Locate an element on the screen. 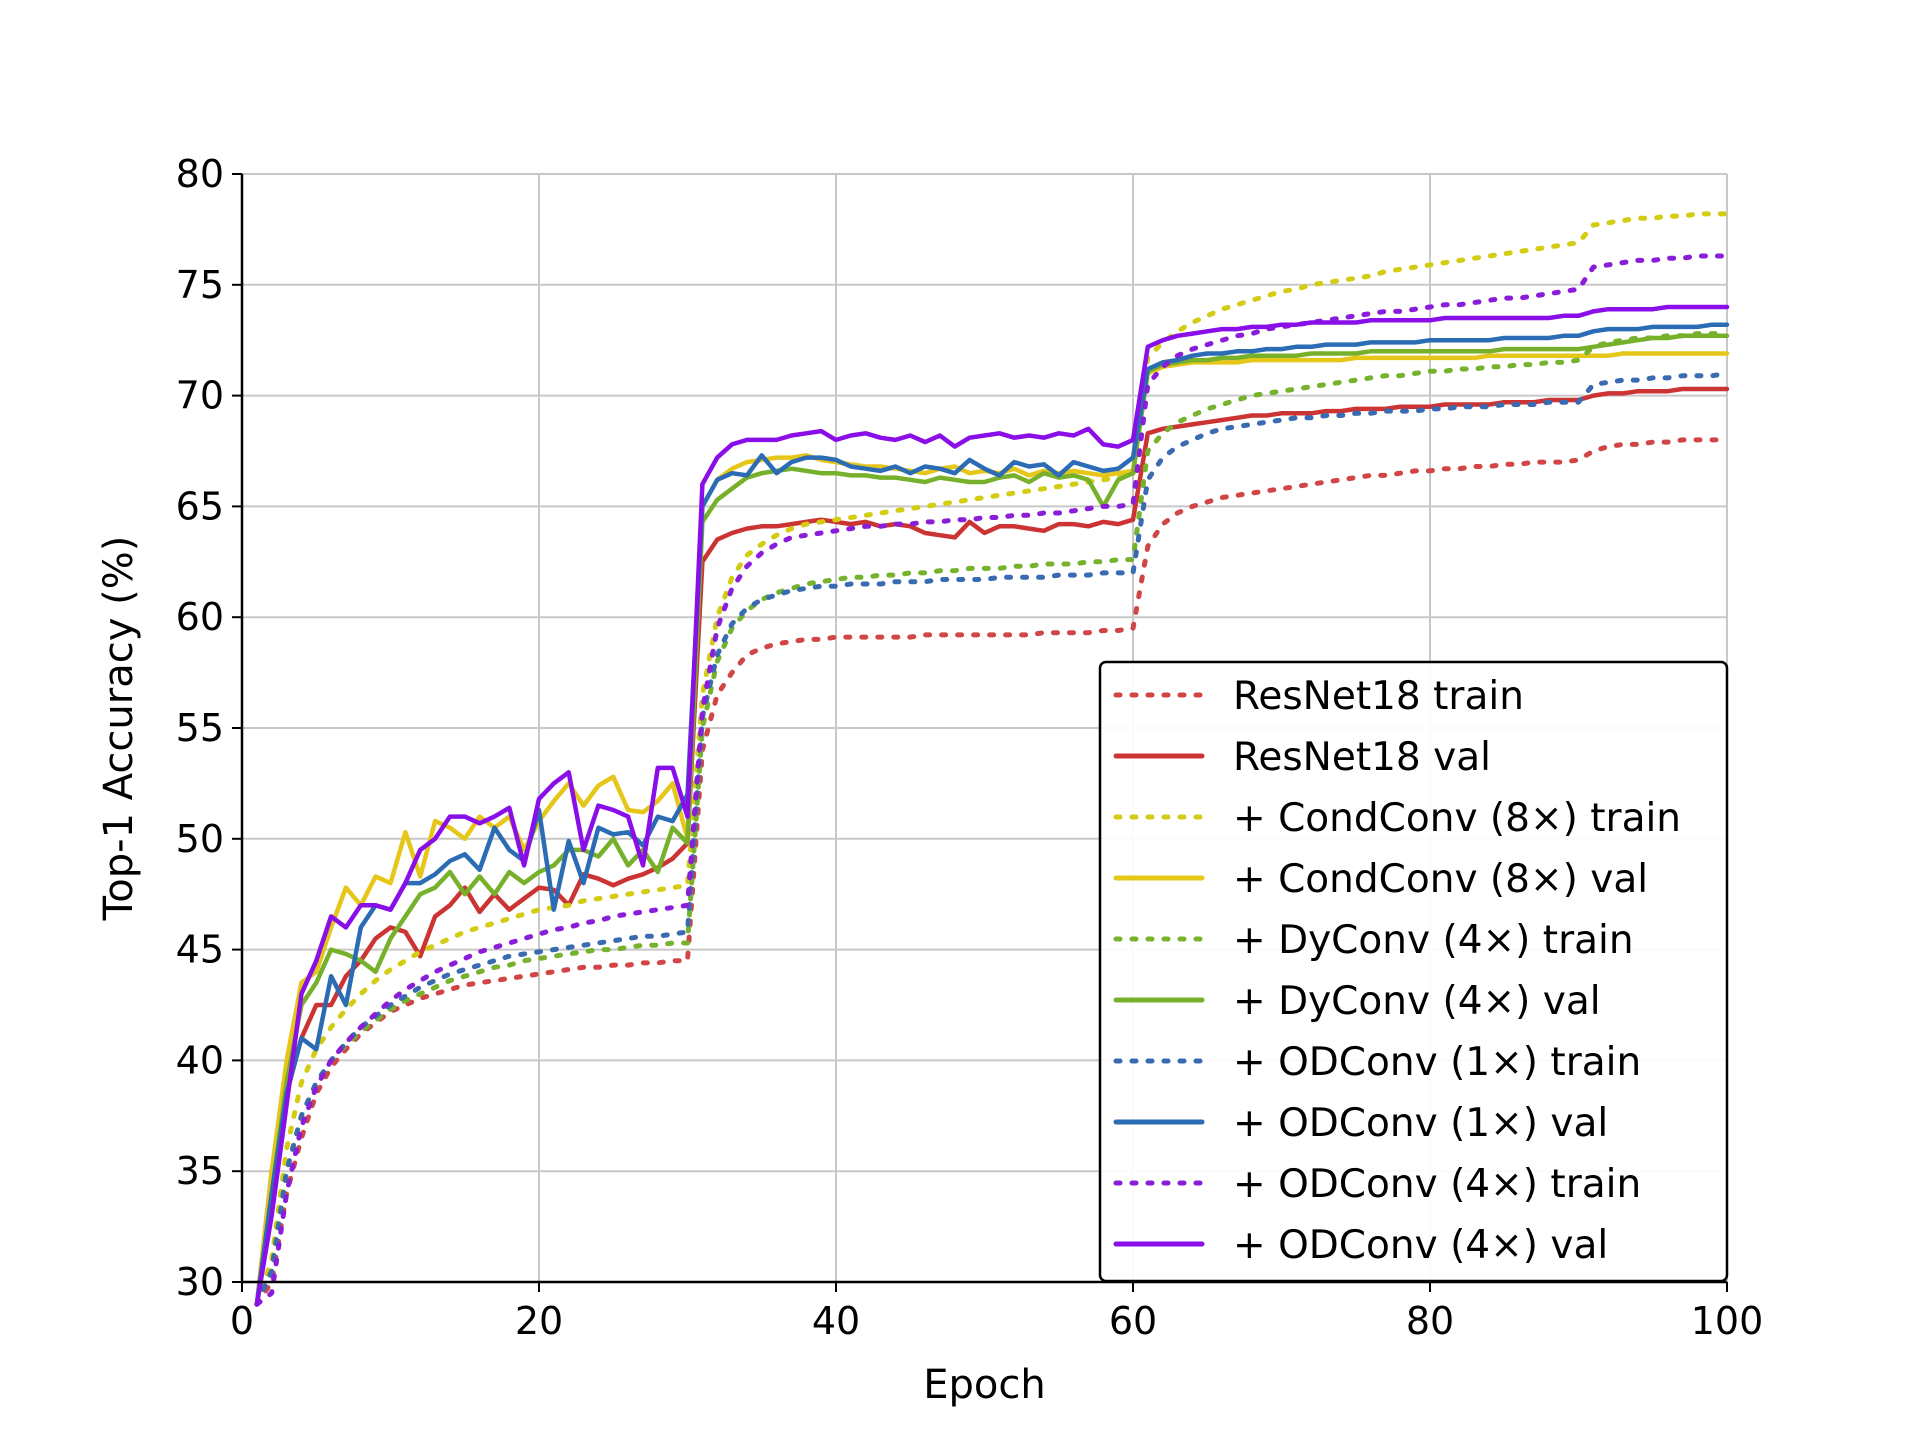 The image size is (1920, 1440). legend-label: ResNet18 train is located at coordinates (1378, 696).